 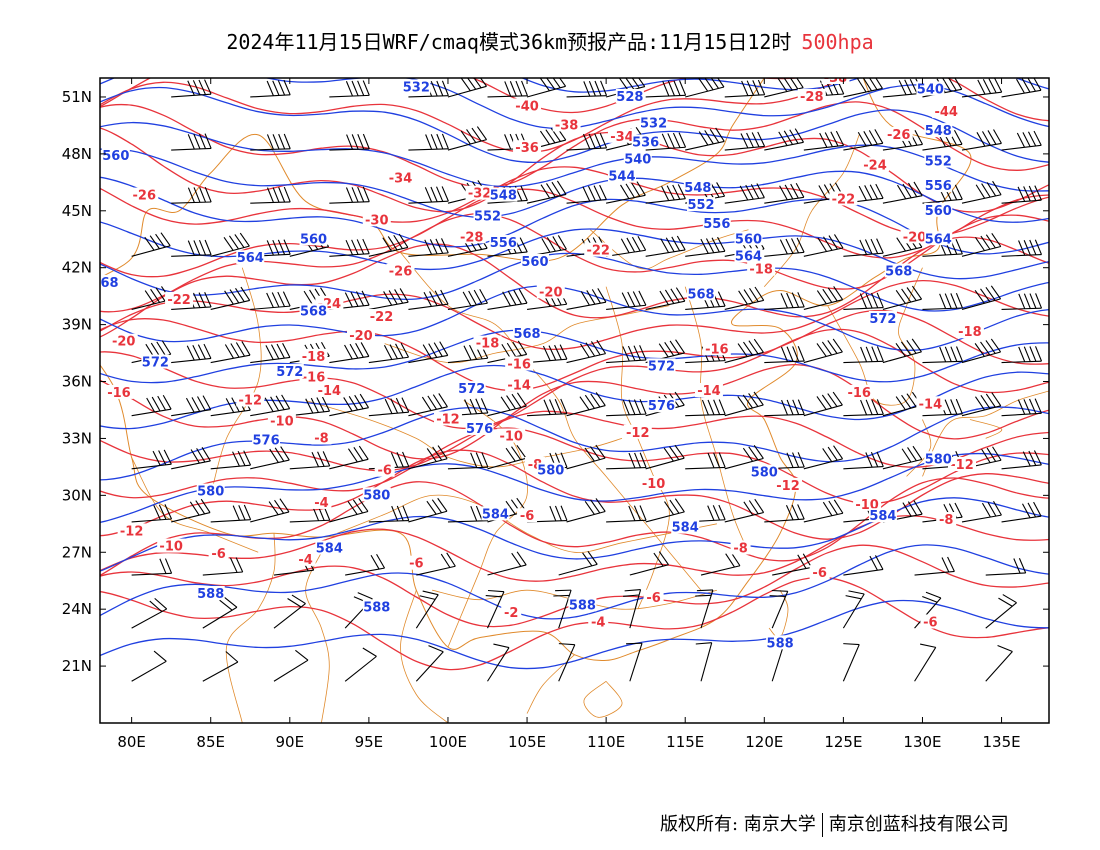 I want to click on contour-label: -18, so click(x=970, y=332).